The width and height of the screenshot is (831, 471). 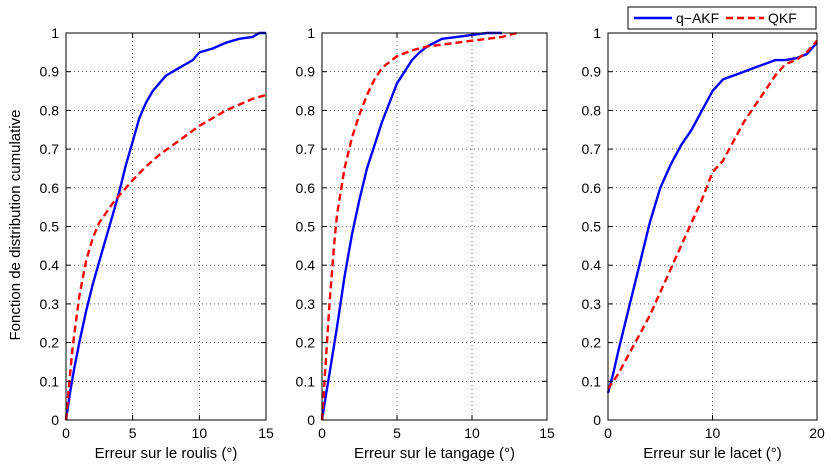 I want to click on y-axis-label: Fonction de distribution cumulative, so click(x=15, y=225).